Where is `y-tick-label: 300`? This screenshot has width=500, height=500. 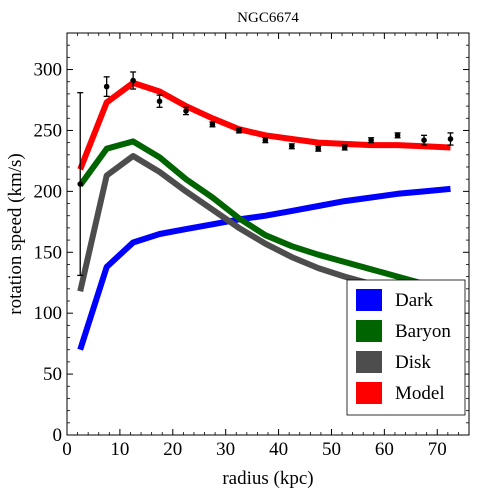
y-tick-label: 300 is located at coordinates (48, 70).